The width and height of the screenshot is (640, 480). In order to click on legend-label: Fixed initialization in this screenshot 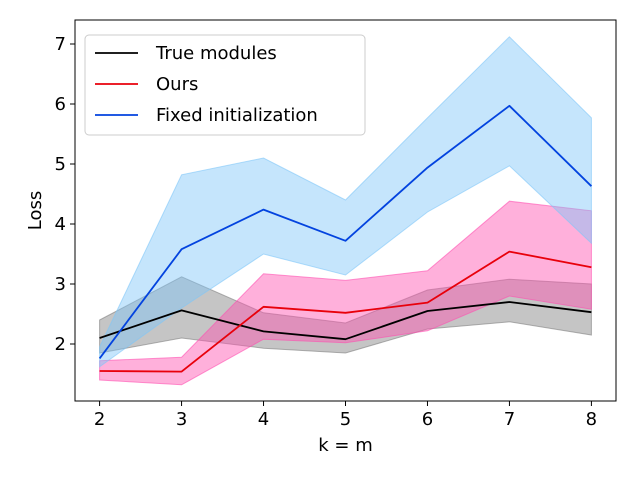, I will do `click(237, 115)`.